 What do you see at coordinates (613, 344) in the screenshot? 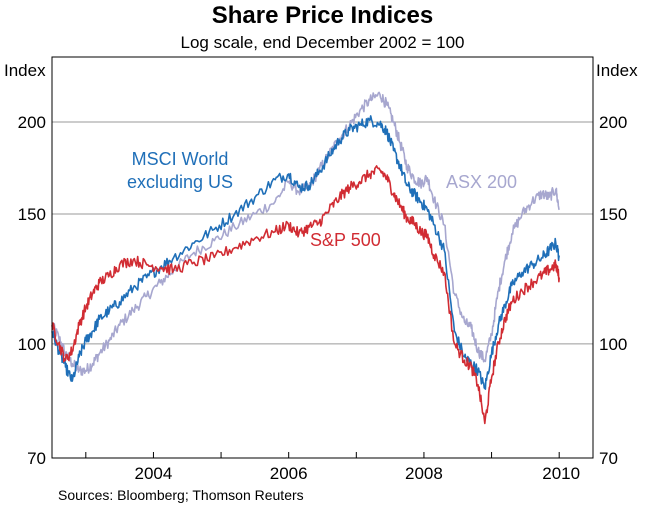
I see `y-tick-label-right: 100` at bounding box center [613, 344].